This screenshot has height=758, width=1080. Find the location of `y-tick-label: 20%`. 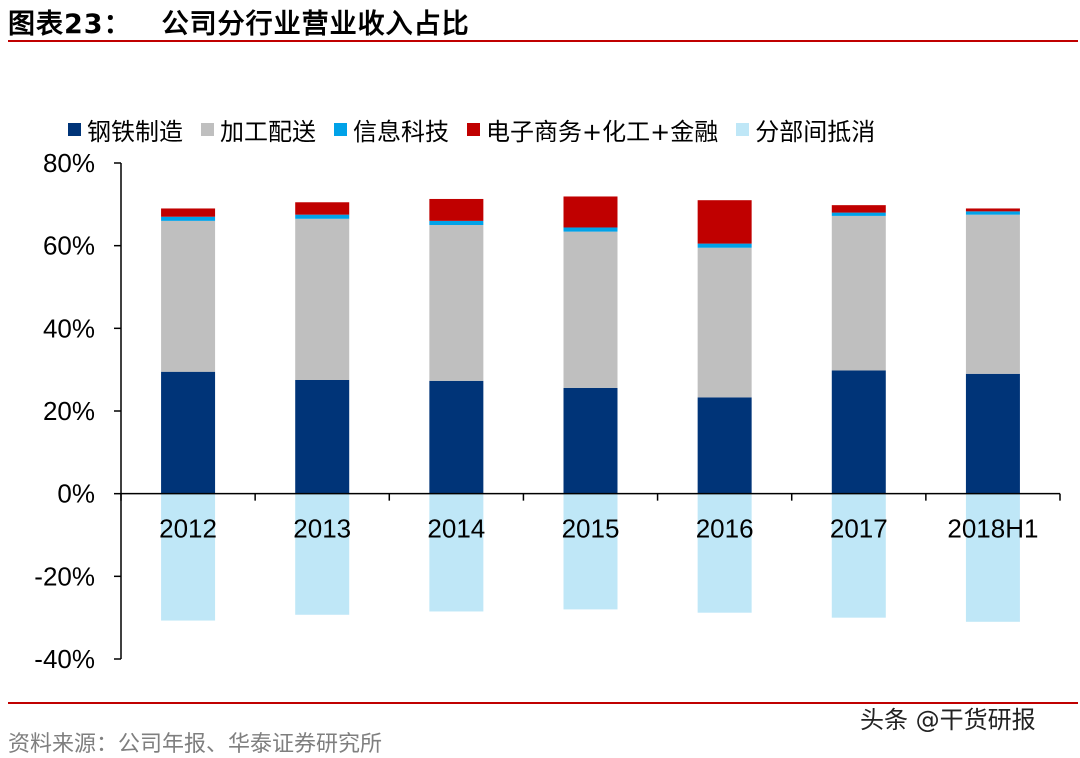

y-tick-label: 20% is located at coordinates (69, 411).